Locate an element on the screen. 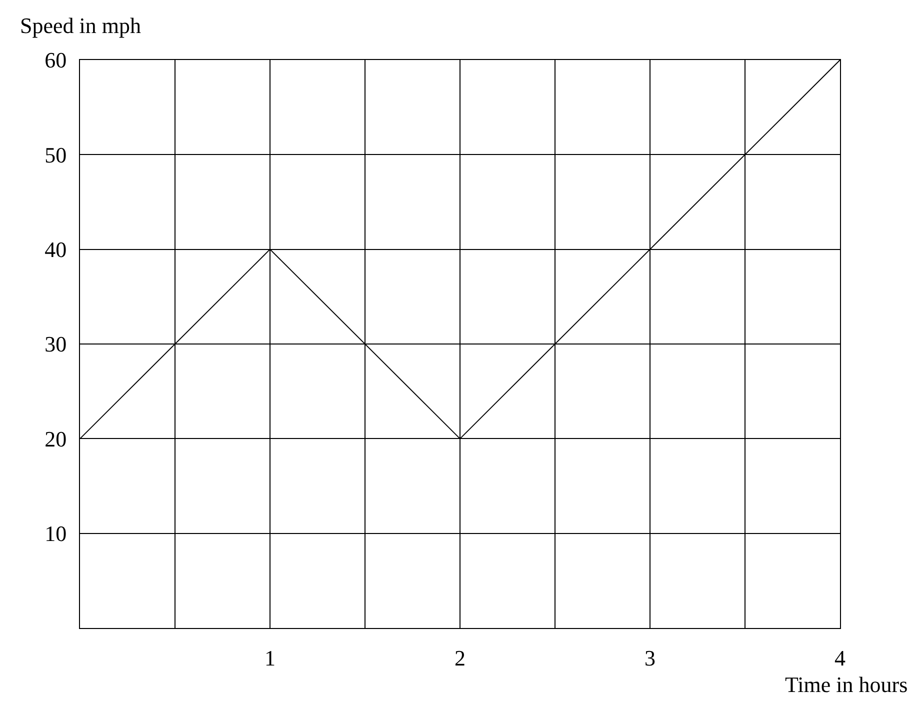 This screenshot has width=917, height=702. y-axis-title: Speed in mph is located at coordinates (80, 25).